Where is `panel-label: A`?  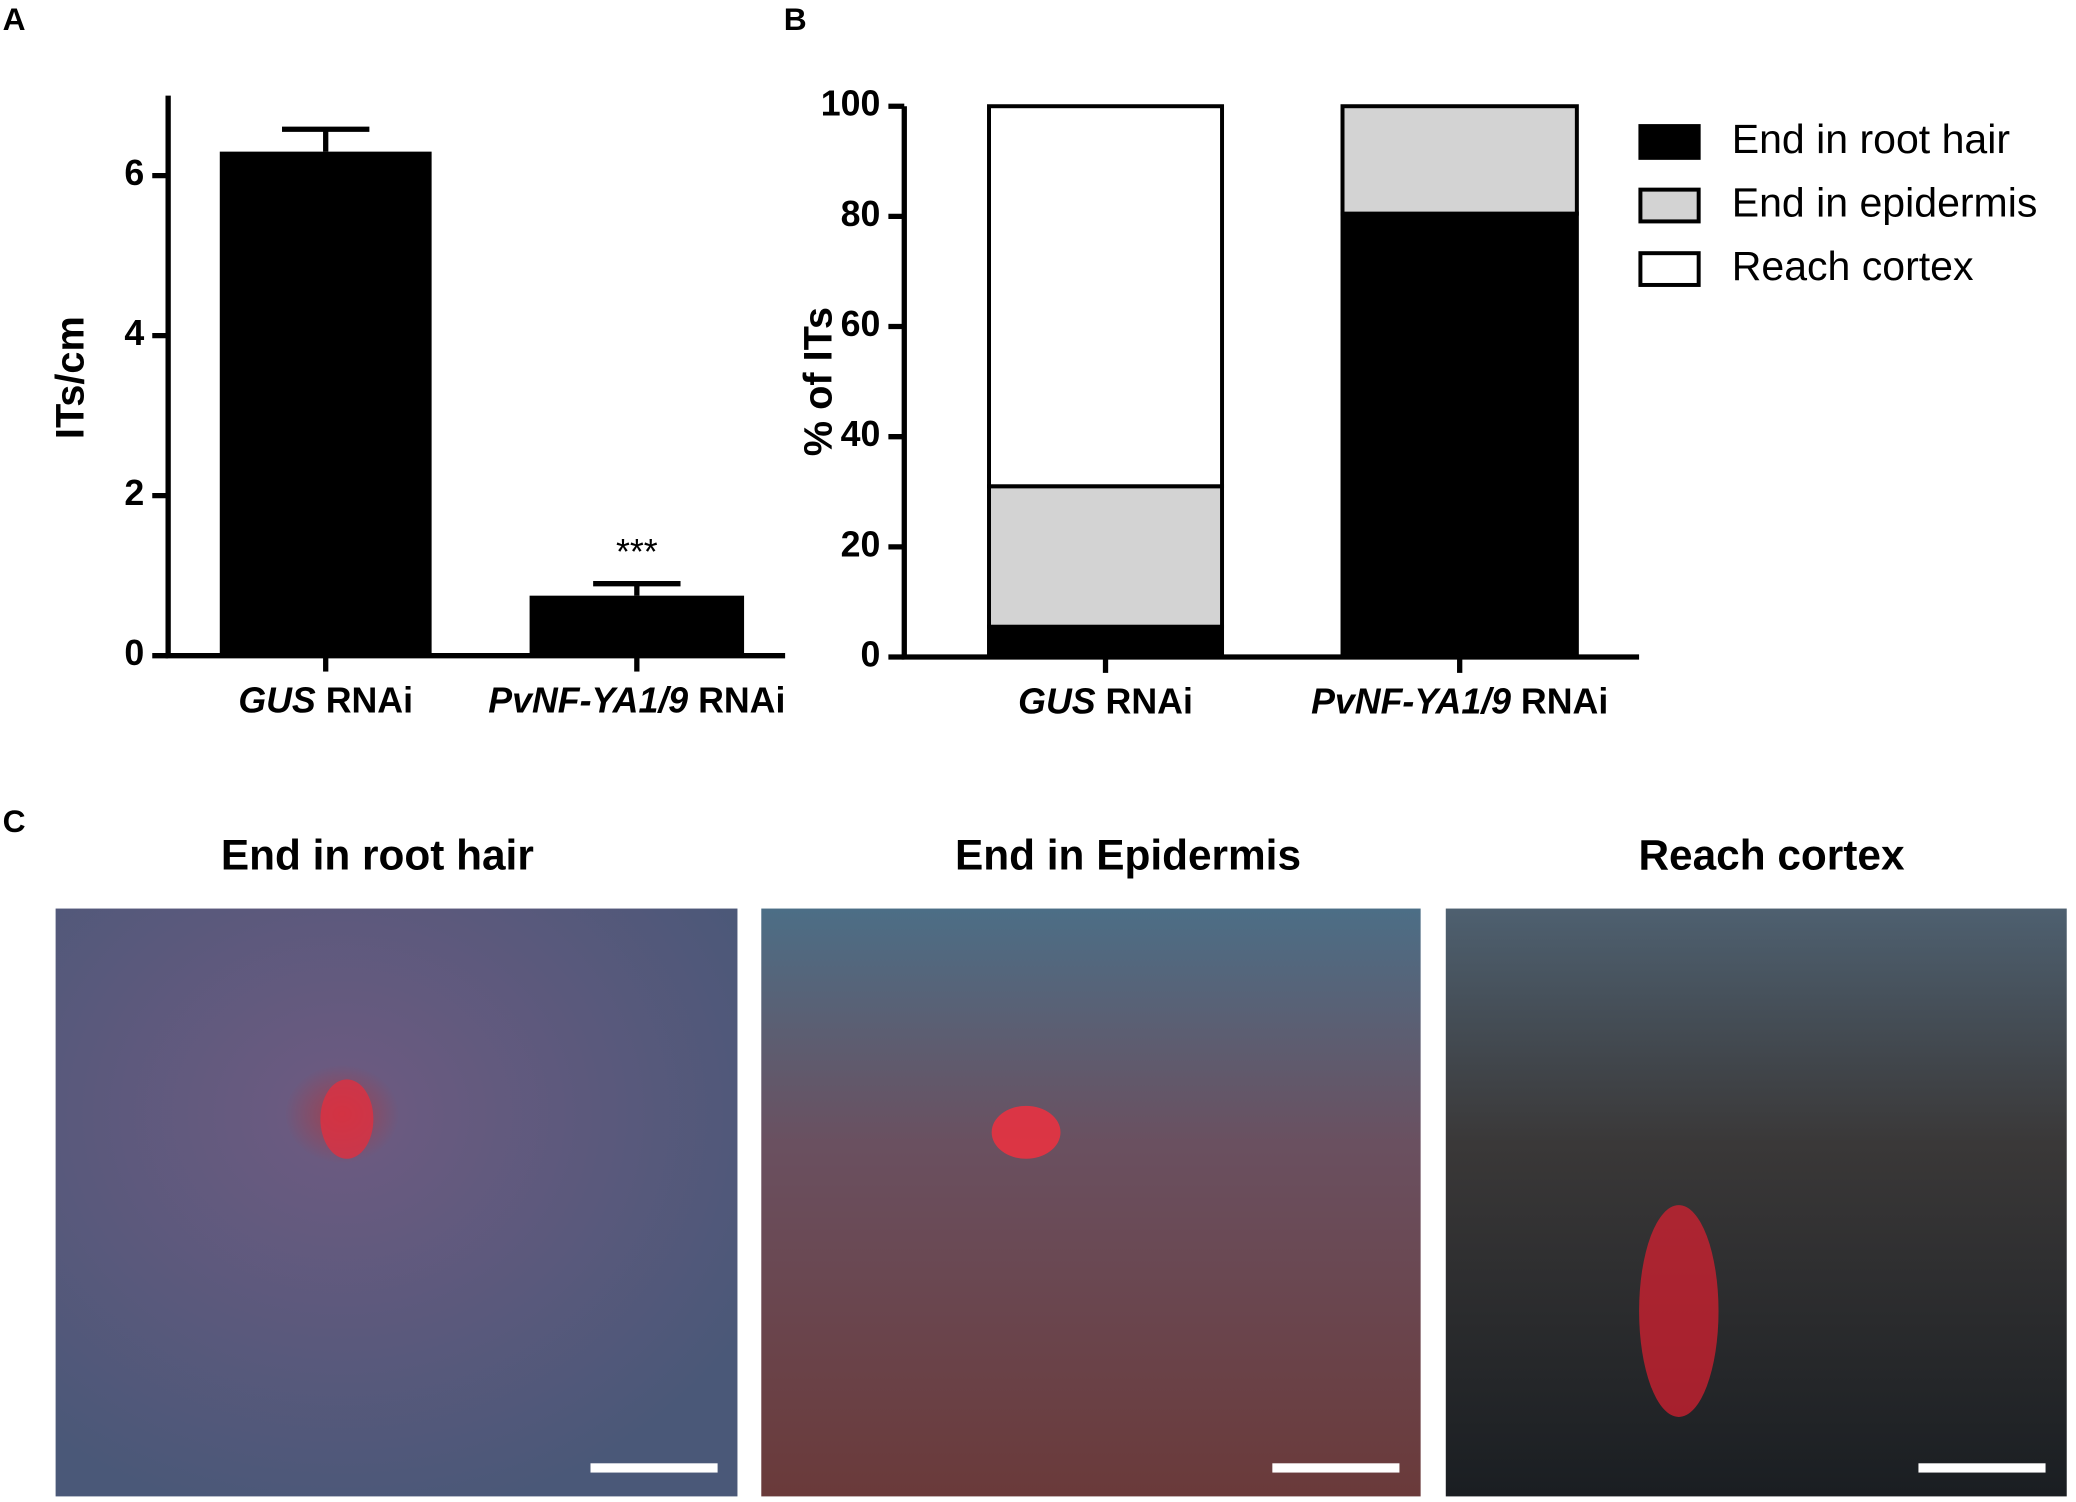 panel-label: A is located at coordinates (14, 19).